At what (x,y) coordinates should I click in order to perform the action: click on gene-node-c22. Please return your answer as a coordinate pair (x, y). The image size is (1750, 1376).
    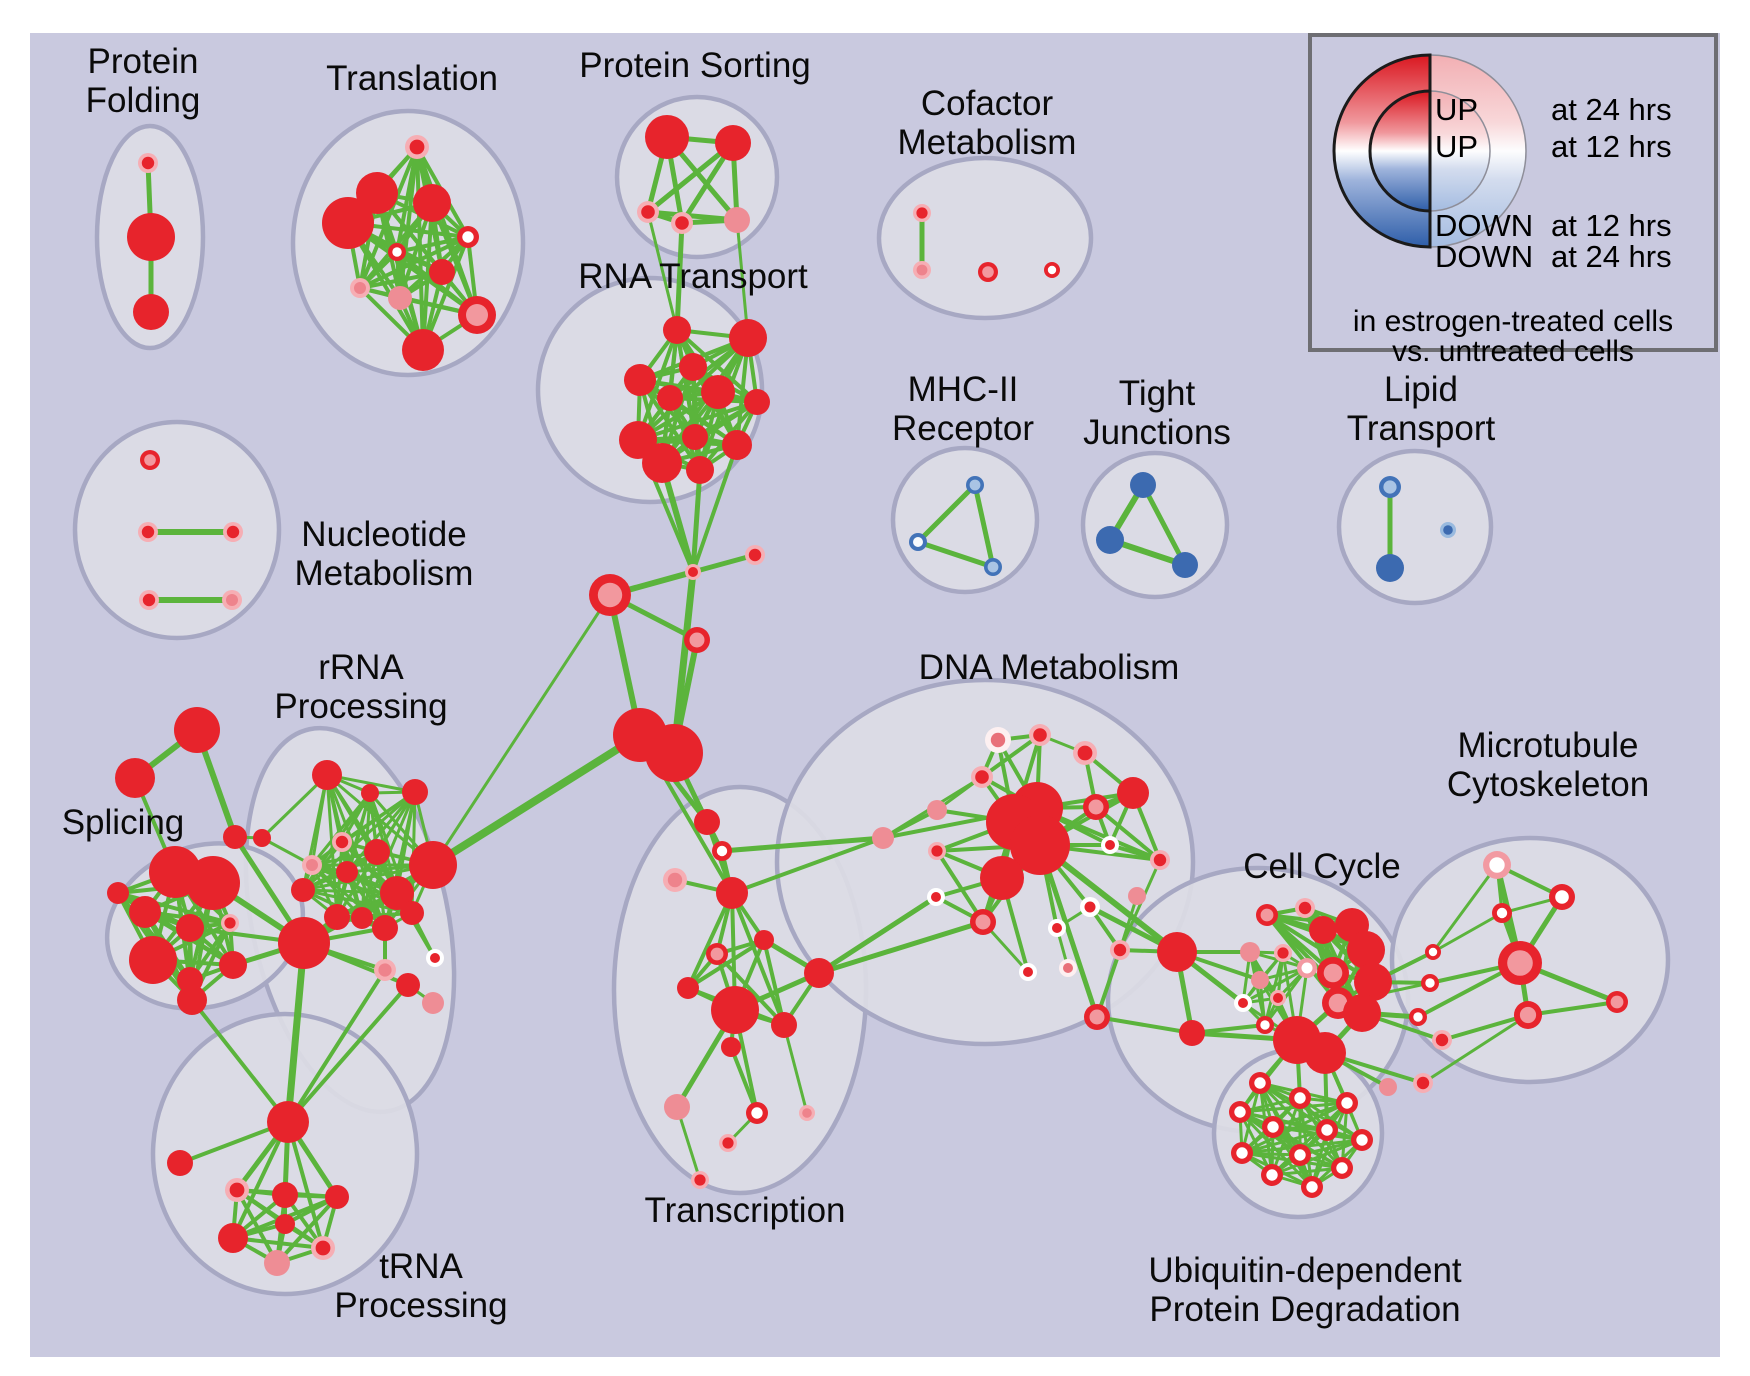
    Looking at the image, I should click on (1423, 1083).